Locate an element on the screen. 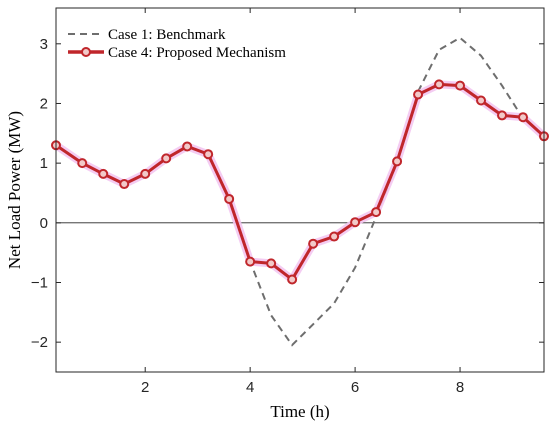  legend-marker-proposed is located at coordinates (86, 52).